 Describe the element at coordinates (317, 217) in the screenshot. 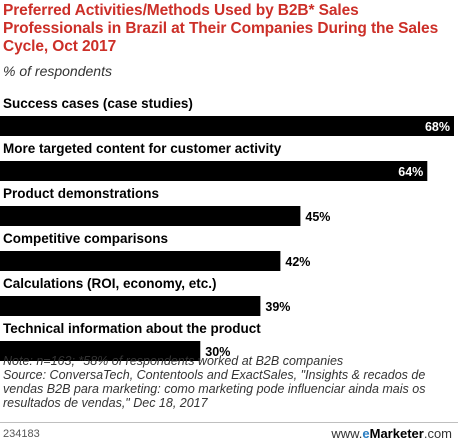

I see `value-label: 45%` at that location.